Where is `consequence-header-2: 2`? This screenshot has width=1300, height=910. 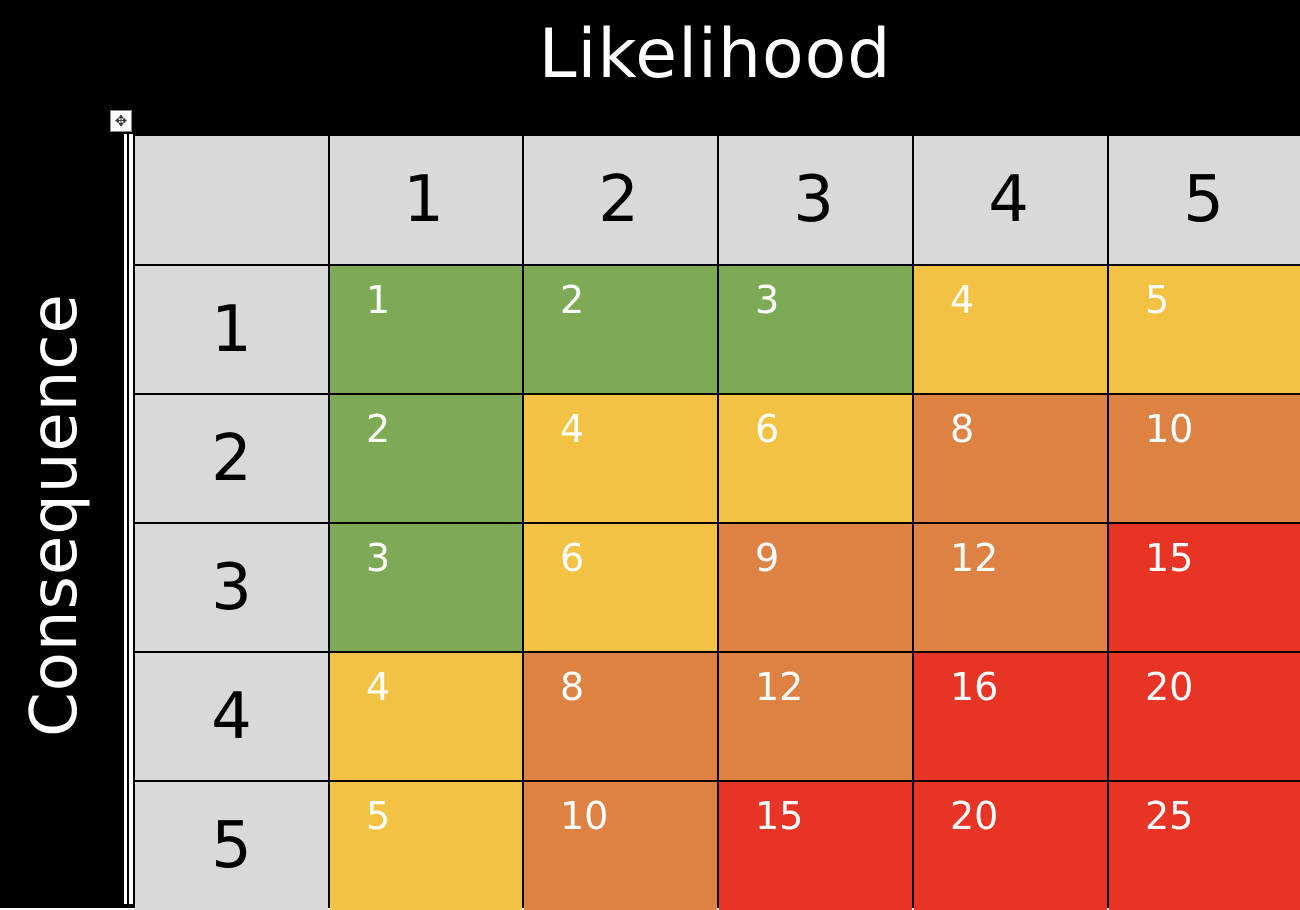 consequence-header-2: 2 is located at coordinates (231, 458).